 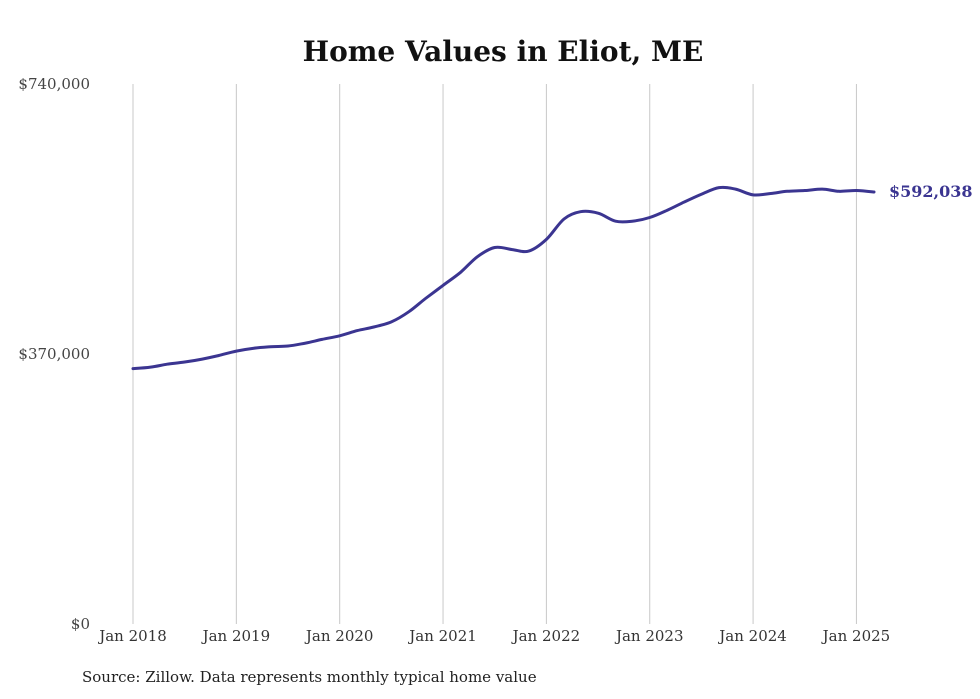 I want to click on y-tick-label: $370,000, so click(x=54, y=354).